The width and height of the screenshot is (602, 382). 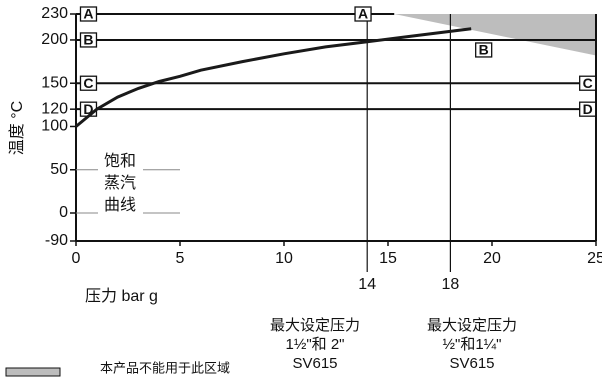 I want to click on x-tick-label: 5, so click(x=180, y=258).